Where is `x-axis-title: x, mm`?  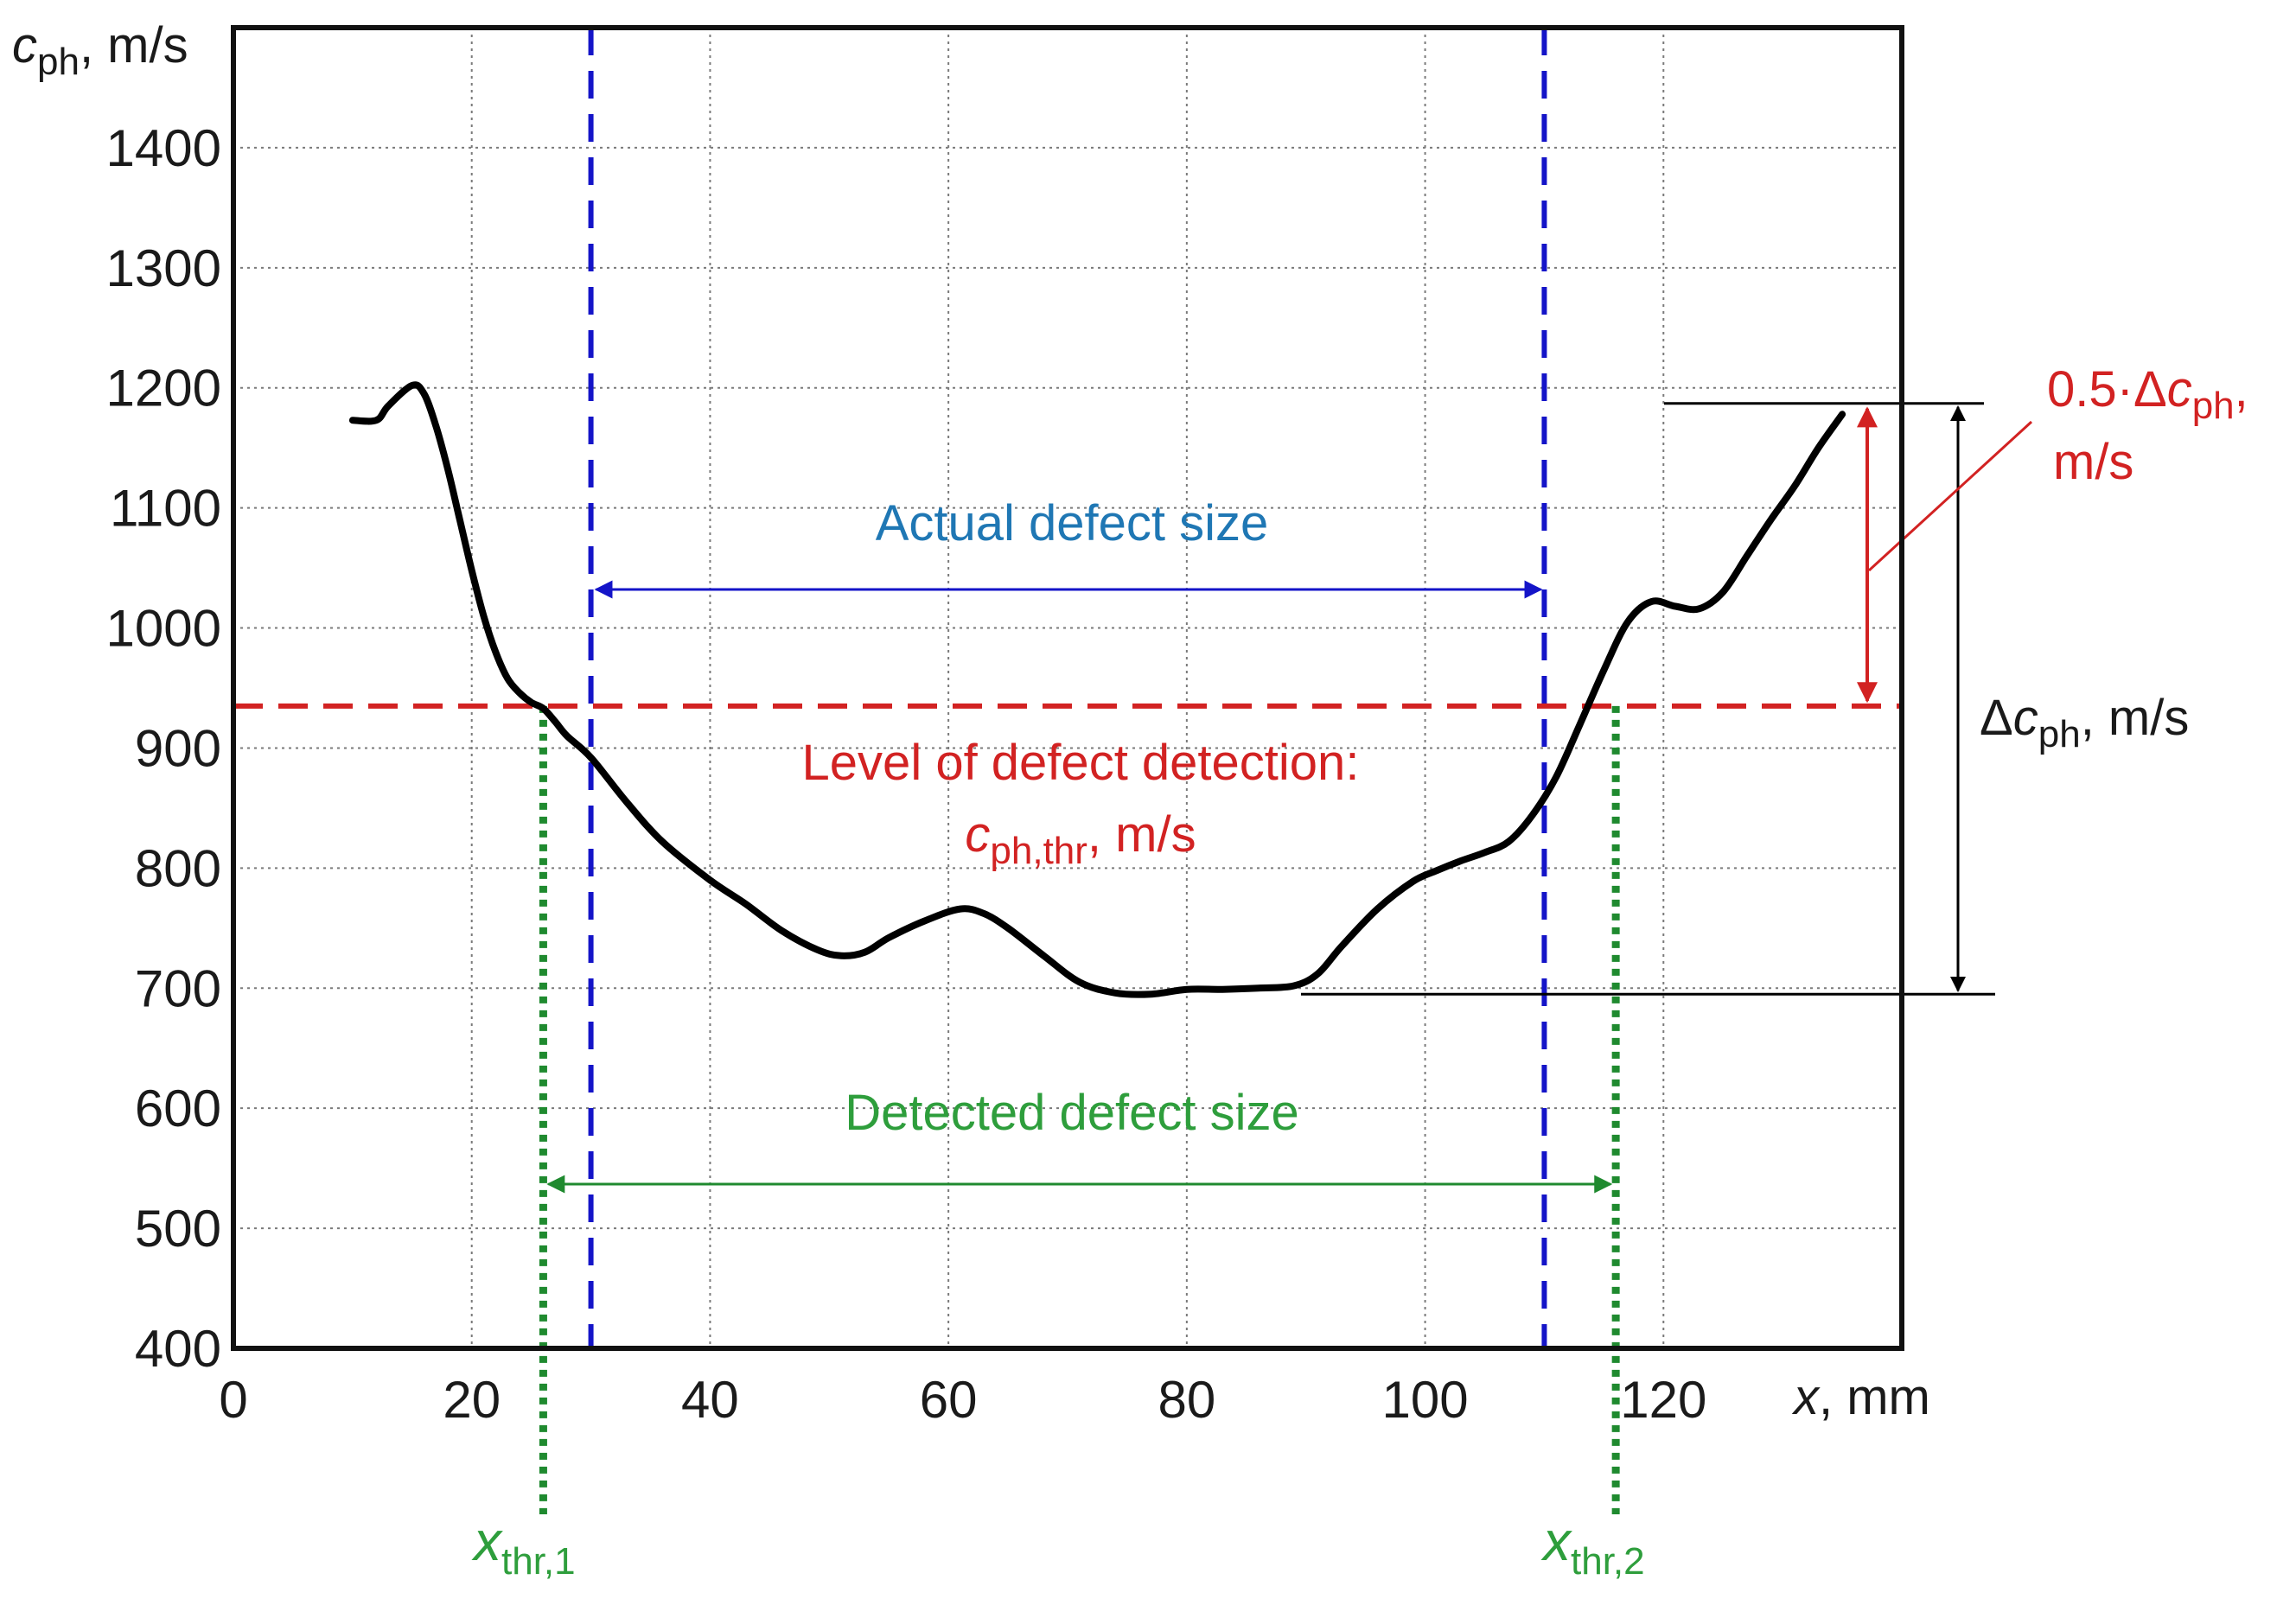 x-axis-title: x, mm is located at coordinates (1860, 1397).